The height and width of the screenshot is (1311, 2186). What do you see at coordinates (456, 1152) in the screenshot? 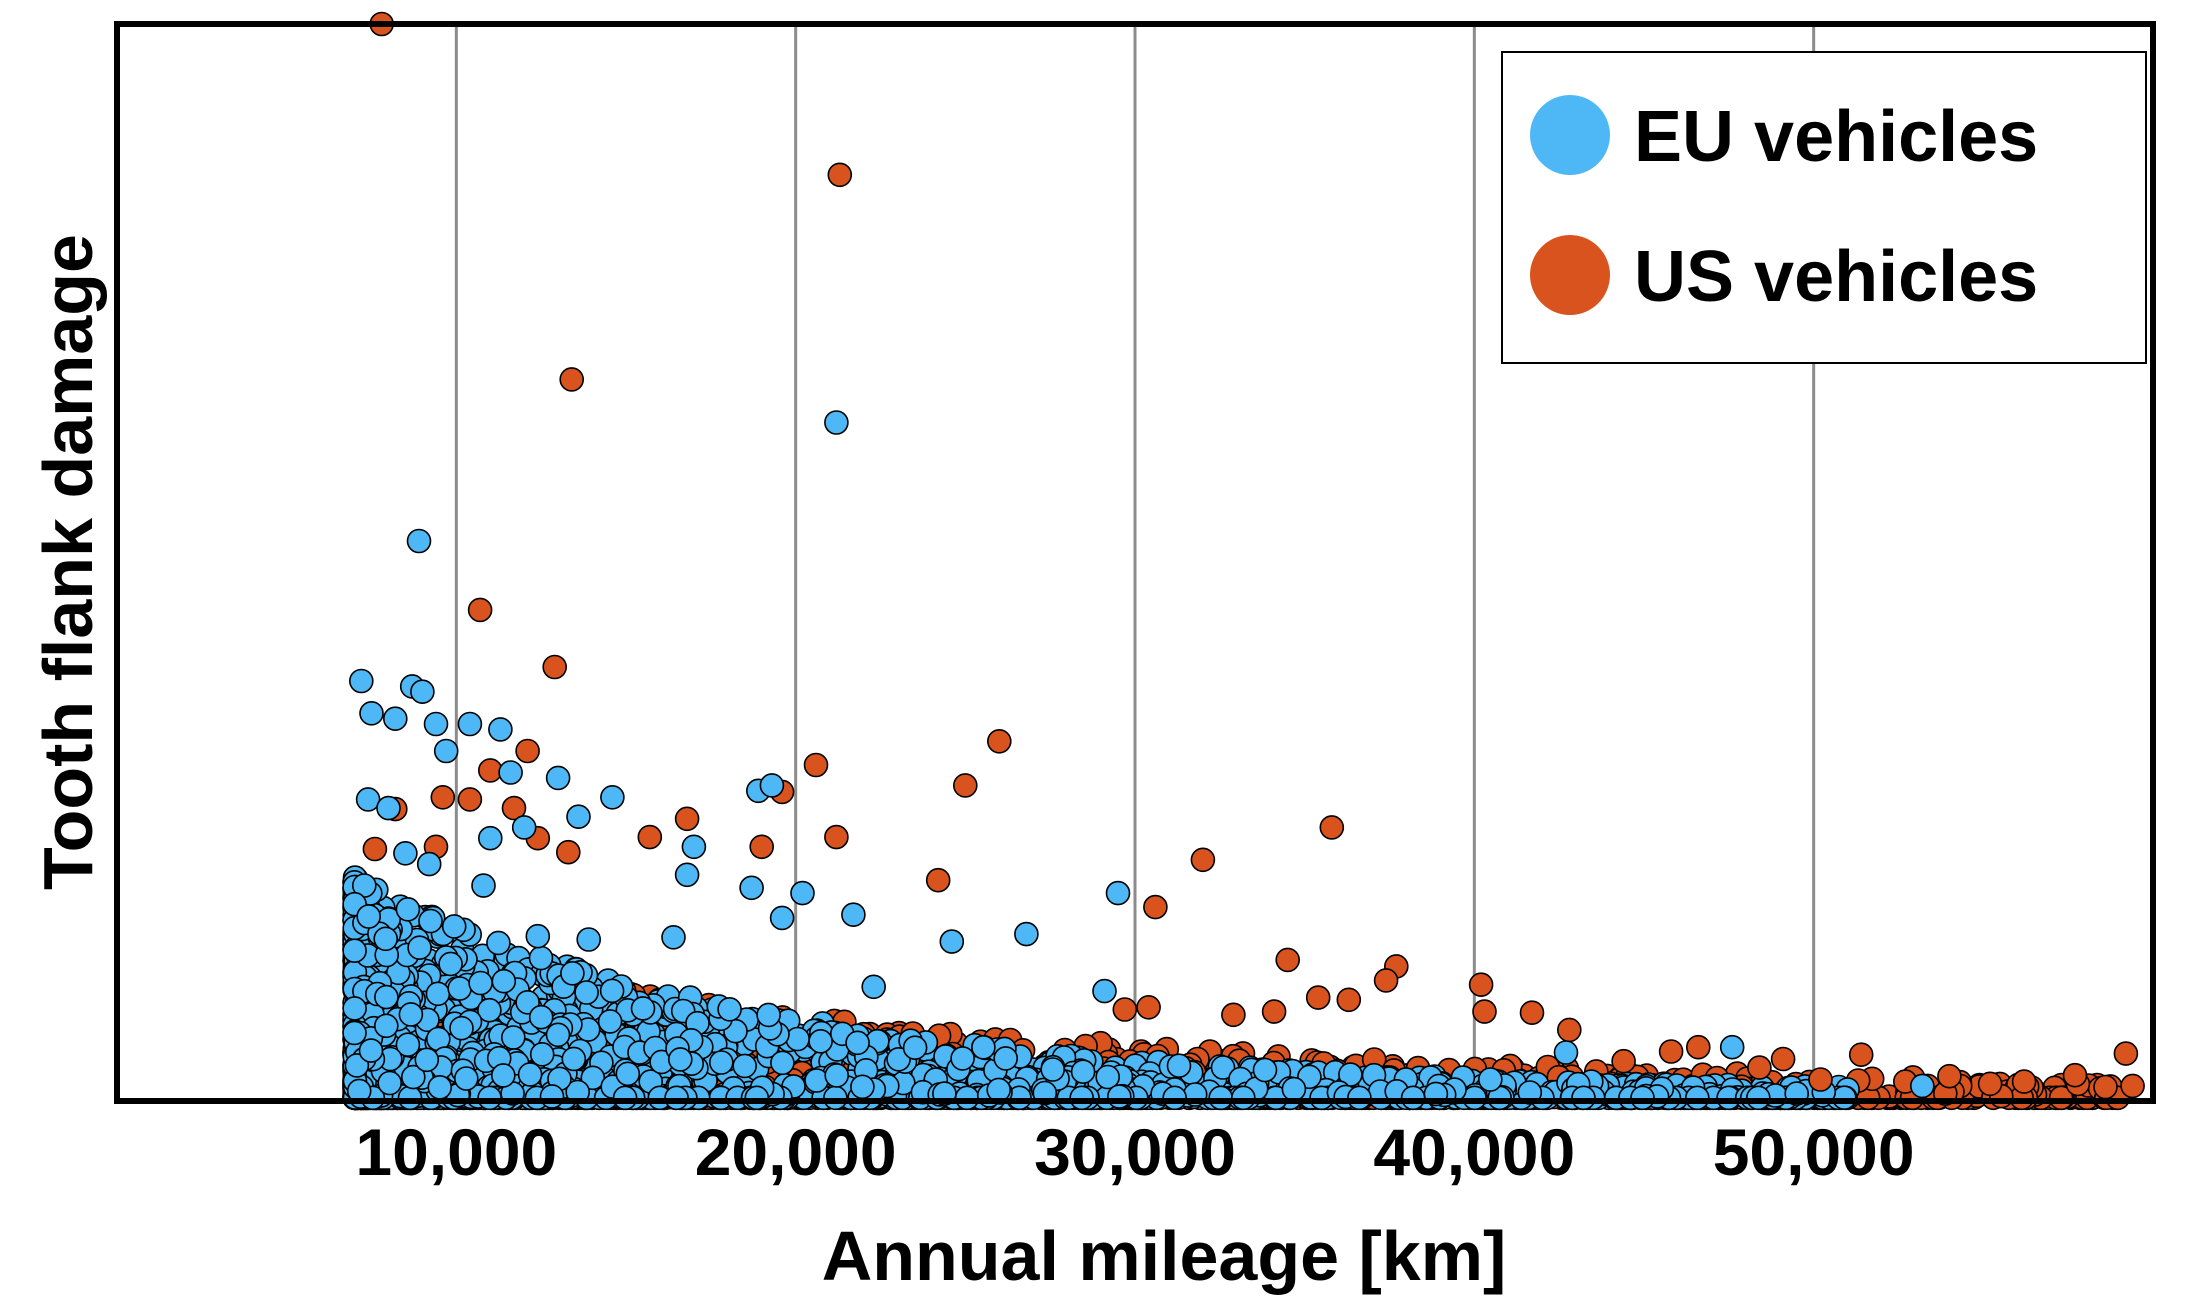
I see `x-tick-label: 10,000` at bounding box center [456, 1152].